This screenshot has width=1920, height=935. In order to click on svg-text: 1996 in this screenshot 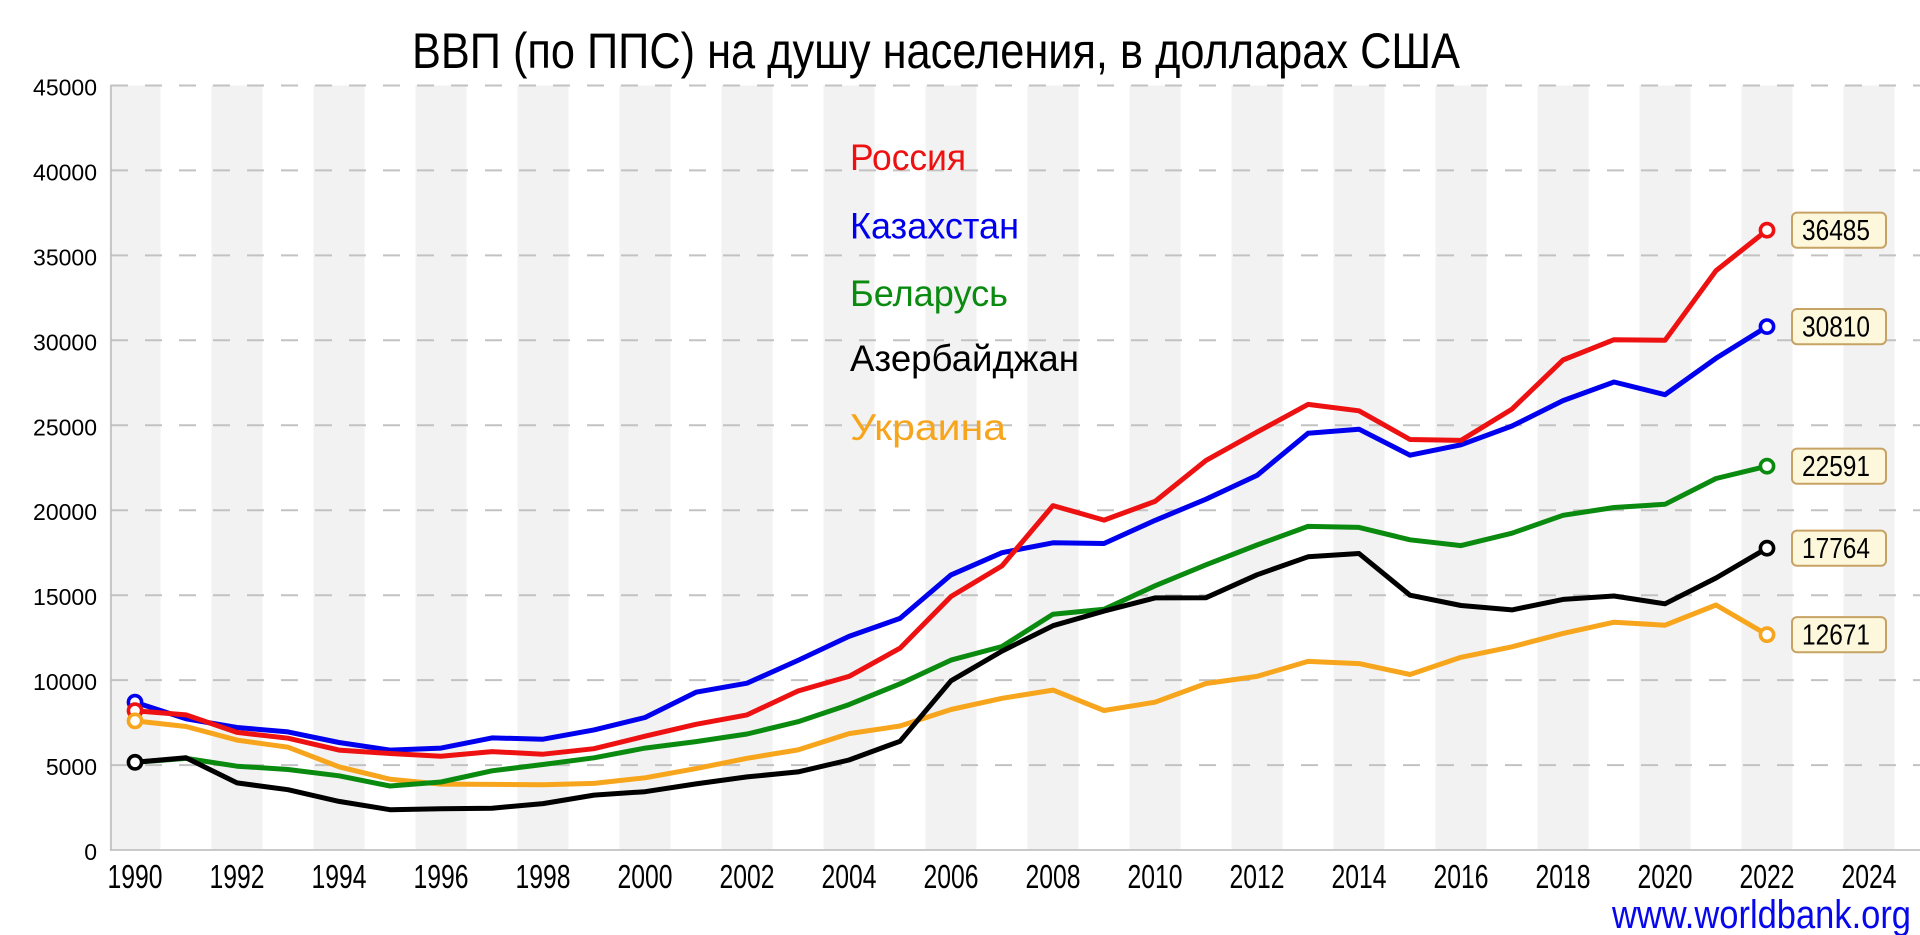, I will do `click(441, 876)`.